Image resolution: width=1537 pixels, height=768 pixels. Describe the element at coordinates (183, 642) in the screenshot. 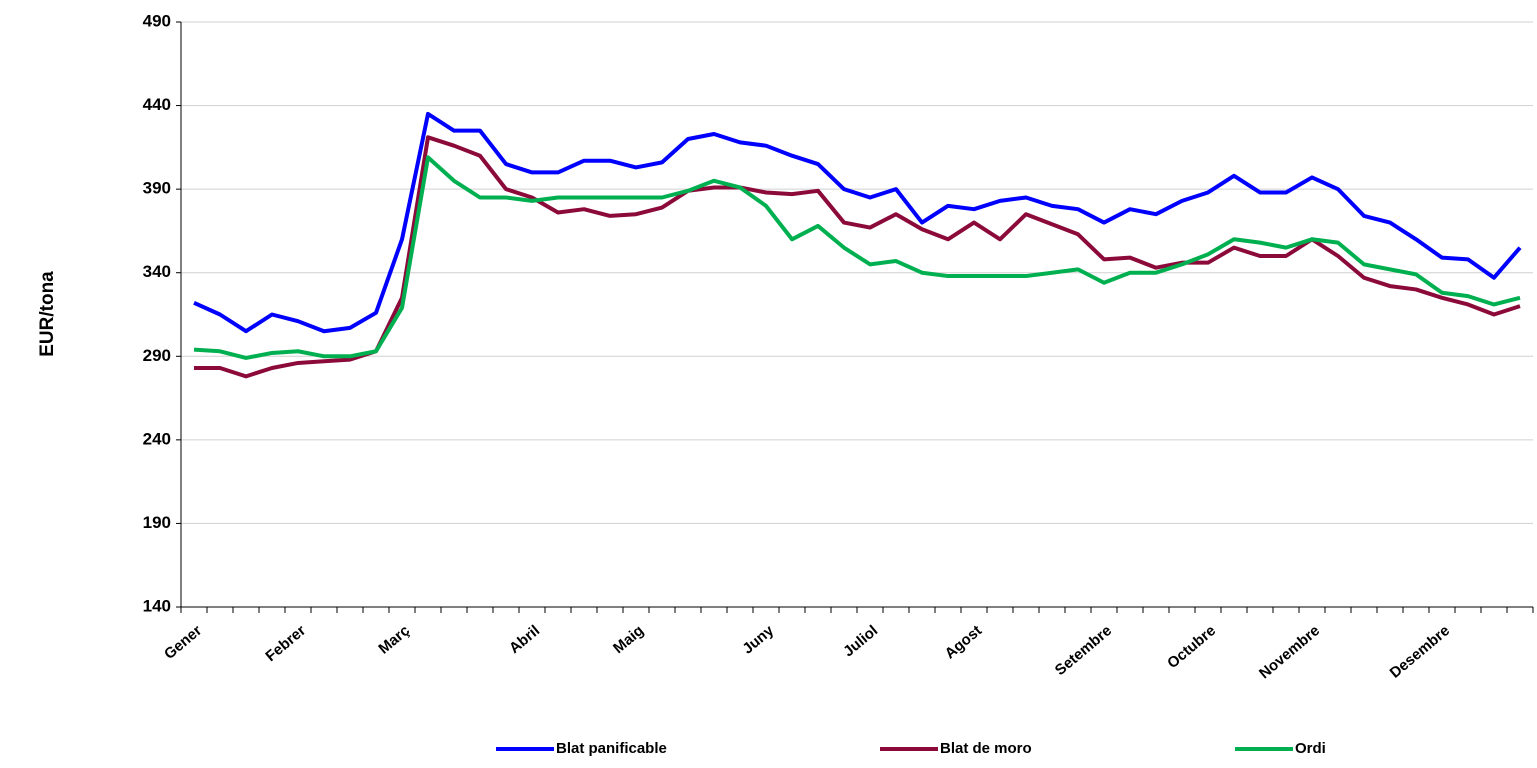

I see `x-tick-label: Gener` at that location.